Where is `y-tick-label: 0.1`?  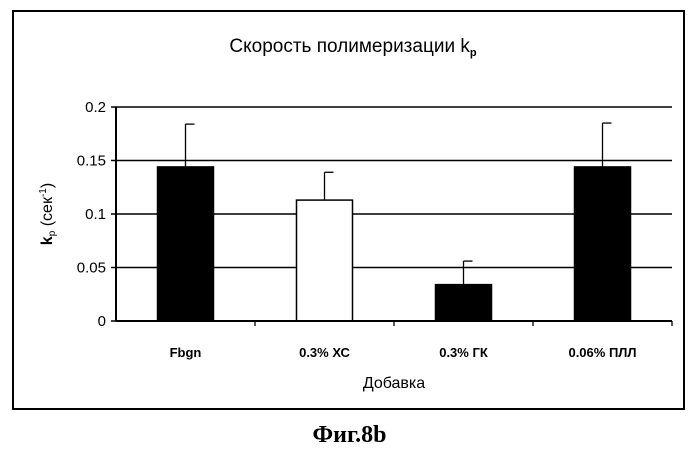
y-tick-label: 0.1 is located at coordinates (95, 214).